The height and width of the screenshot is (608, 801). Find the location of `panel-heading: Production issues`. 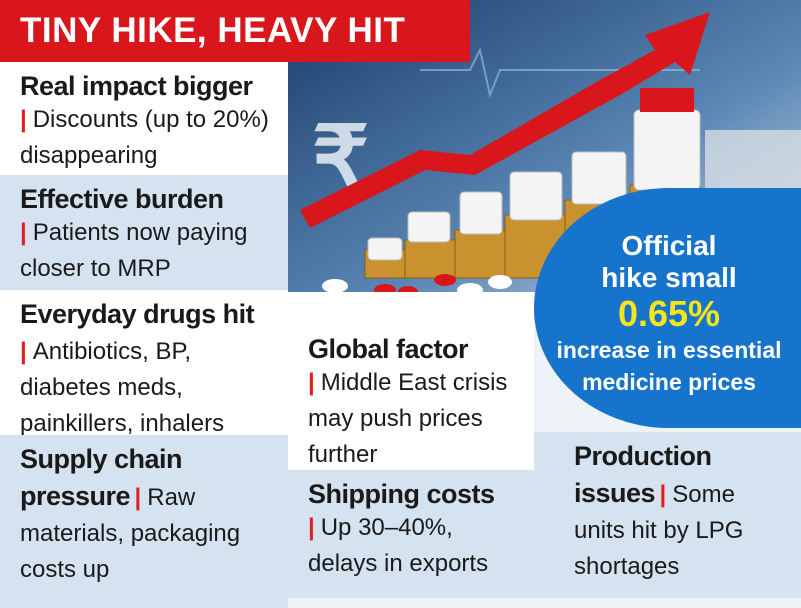

panel-heading: Production issues is located at coordinates (643, 474).